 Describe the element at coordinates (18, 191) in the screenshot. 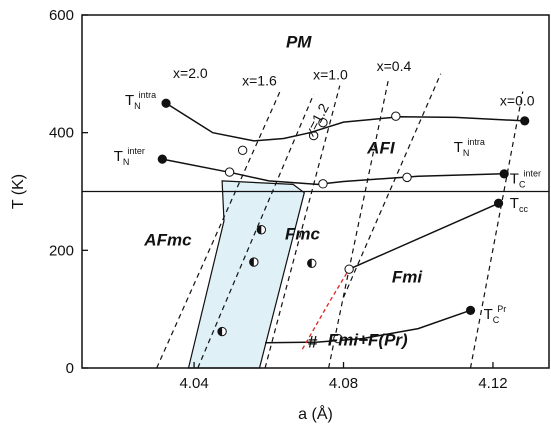

I see `y-axis-title: T (K)` at that location.